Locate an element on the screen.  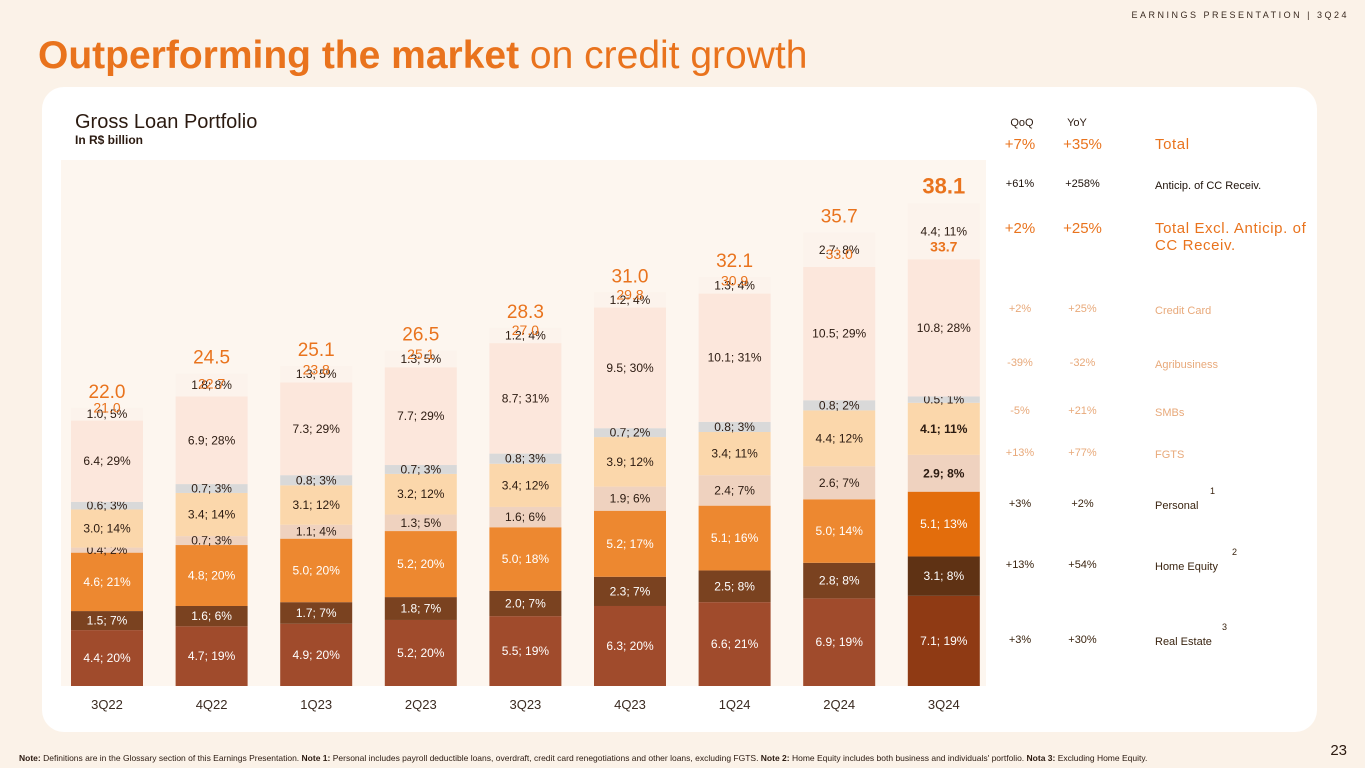
bar-credit-card-3Q23 is located at coordinates (525, 398).